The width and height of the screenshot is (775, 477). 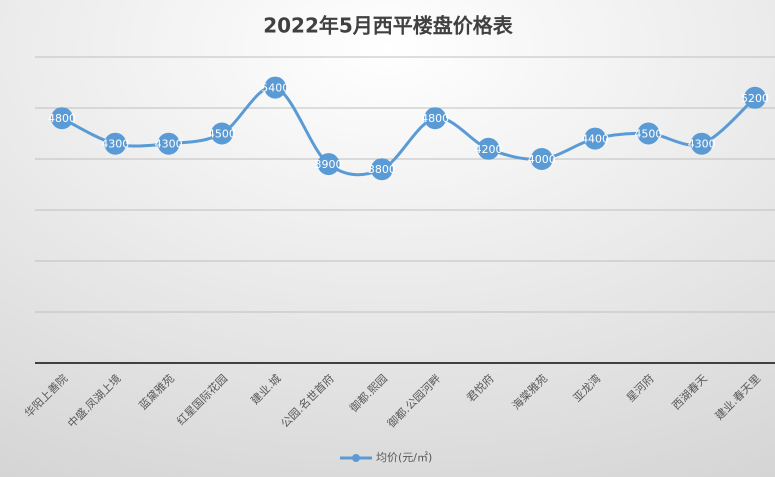 I want to click on data-label: 4200, so click(x=488, y=149).